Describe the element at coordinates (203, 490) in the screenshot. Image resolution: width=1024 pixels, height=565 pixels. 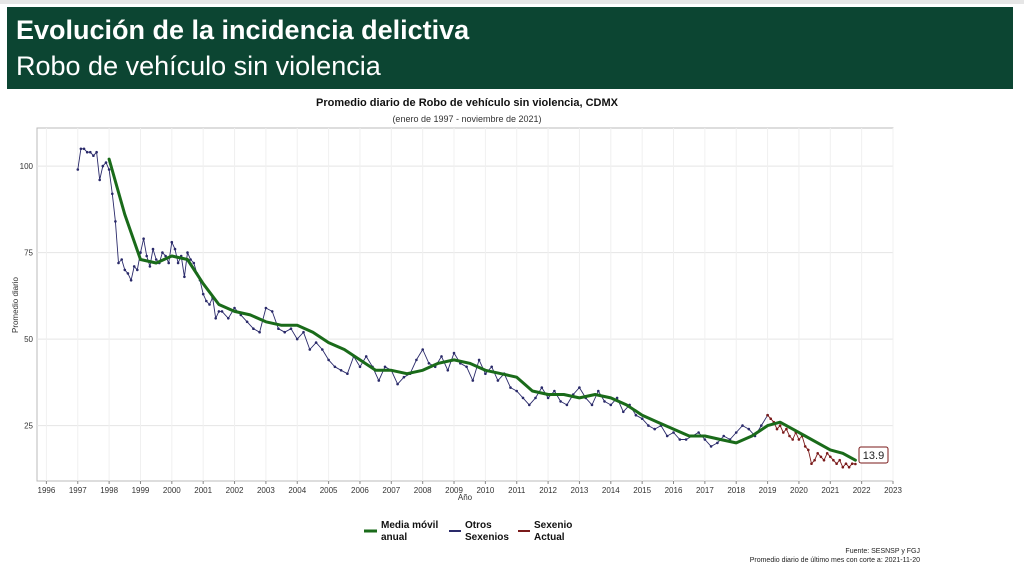
I see `x-tick-label: 2001` at that location.